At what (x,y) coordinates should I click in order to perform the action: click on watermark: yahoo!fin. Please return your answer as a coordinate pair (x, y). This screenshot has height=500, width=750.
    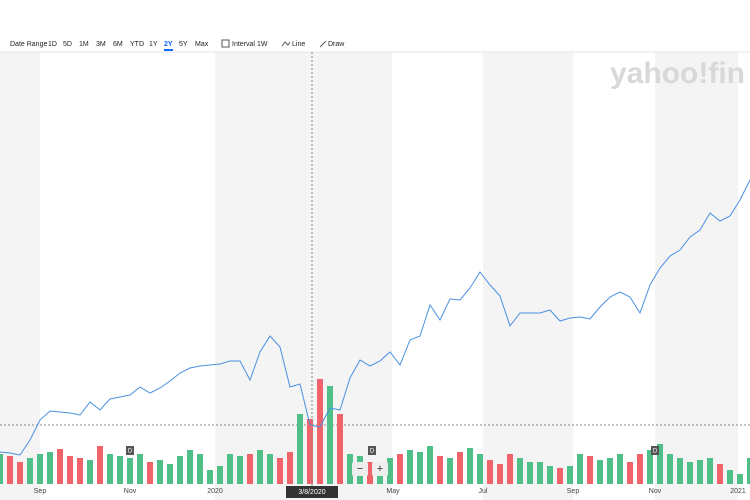
    Looking at the image, I should click on (677, 73).